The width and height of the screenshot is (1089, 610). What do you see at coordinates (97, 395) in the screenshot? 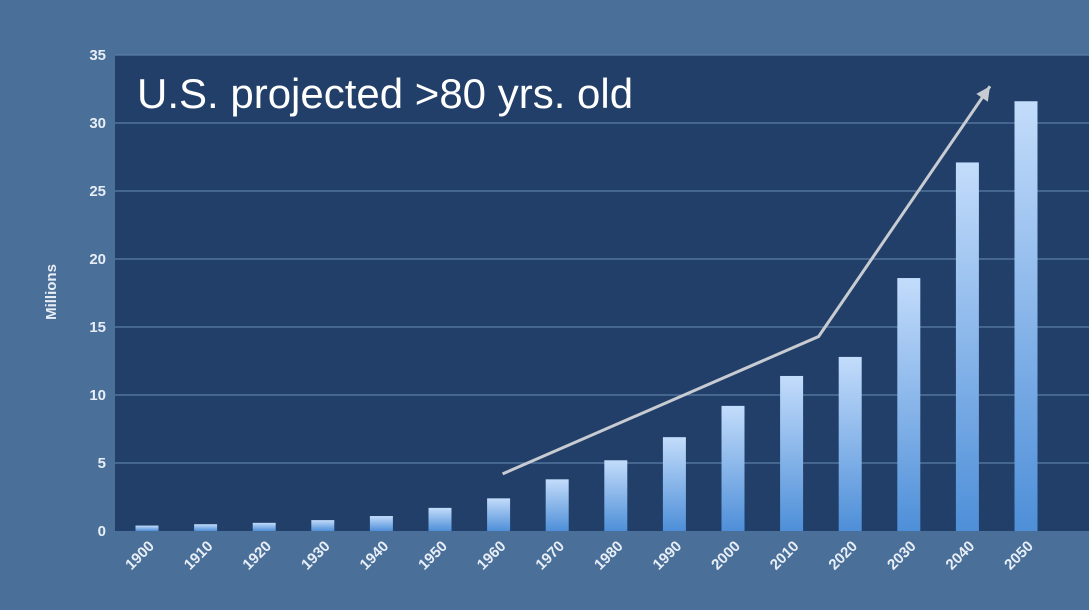
I see `y-tick-label: 10` at bounding box center [97, 395].